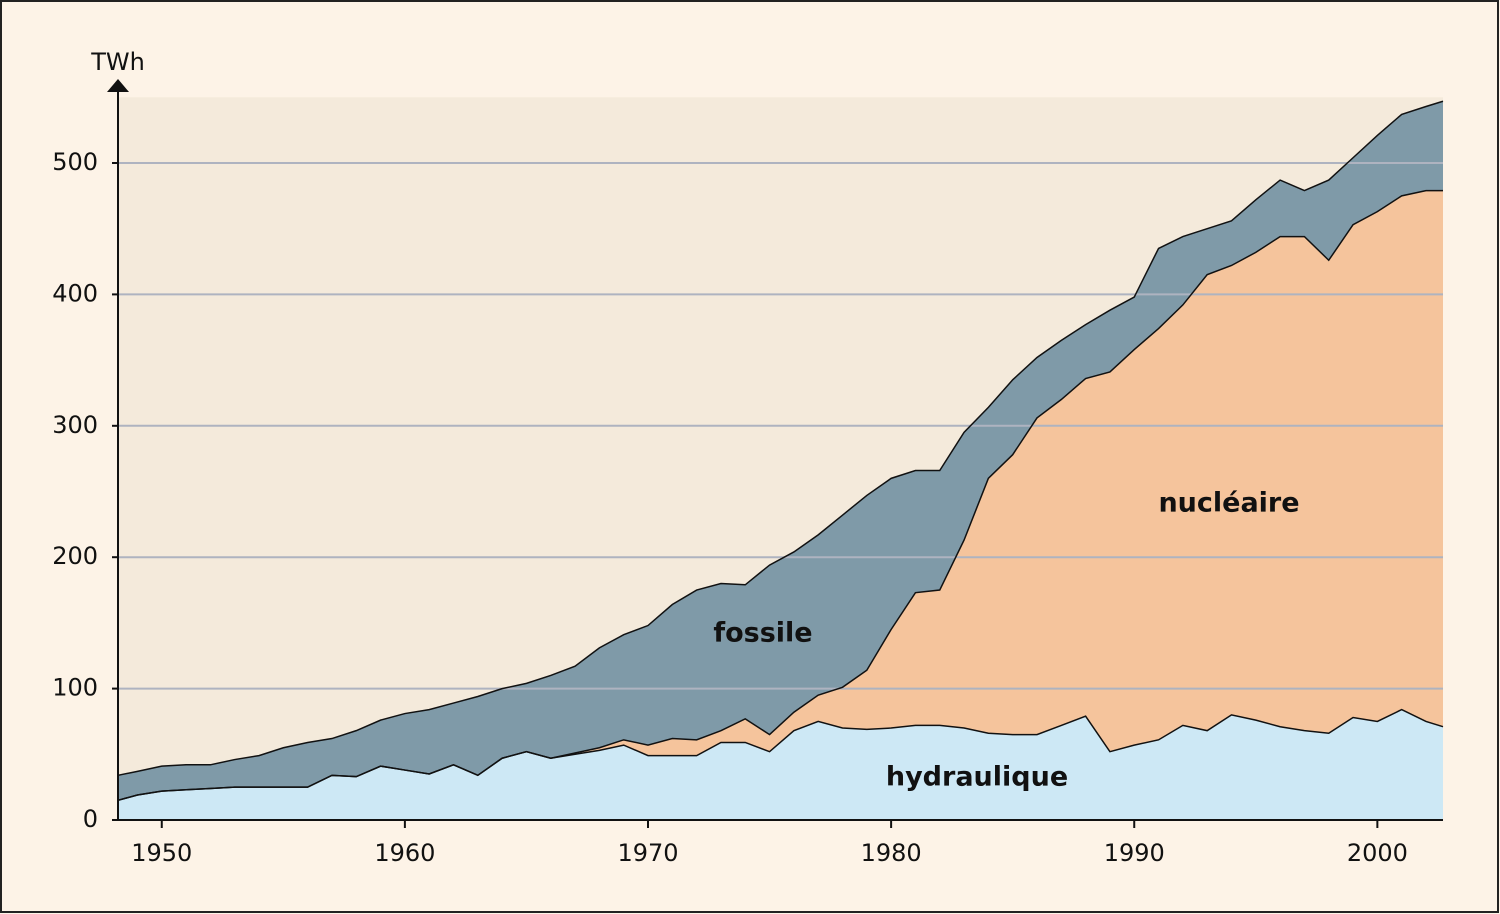 The image size is (1500, 914). I want to click on x-tick-label: 1950, so click(161, 853).